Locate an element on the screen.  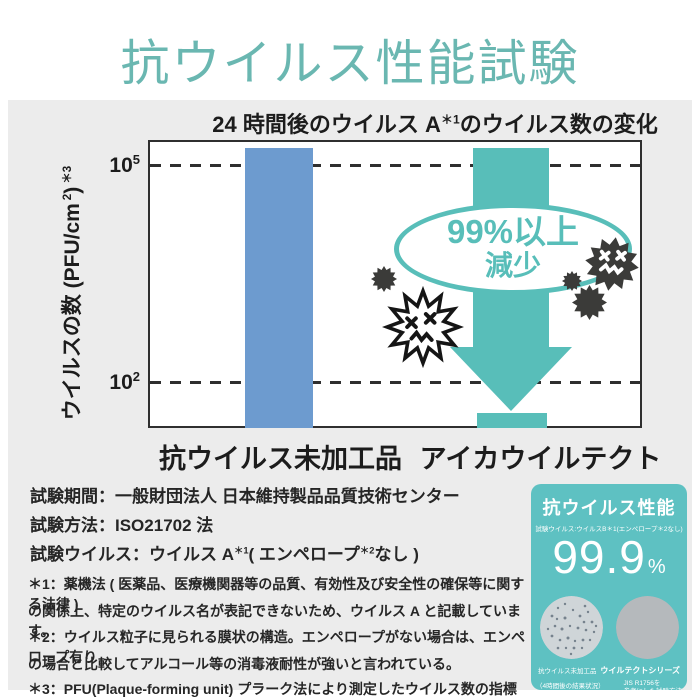
y-tick-1e5-exponent: 5 is located at coordinates (136, 159).